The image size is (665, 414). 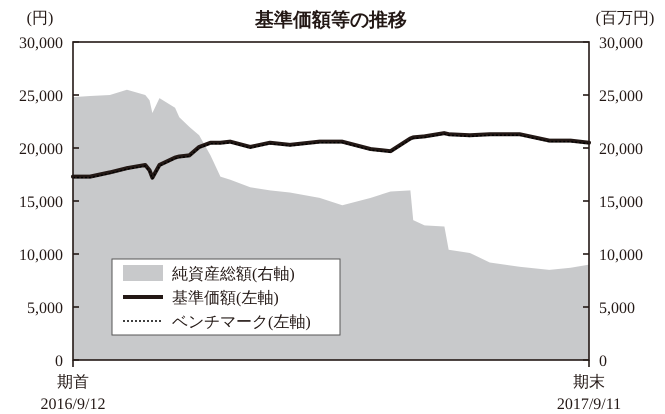 I want to click on y2-tick-label: 15,000, so click(x=621, y=202).